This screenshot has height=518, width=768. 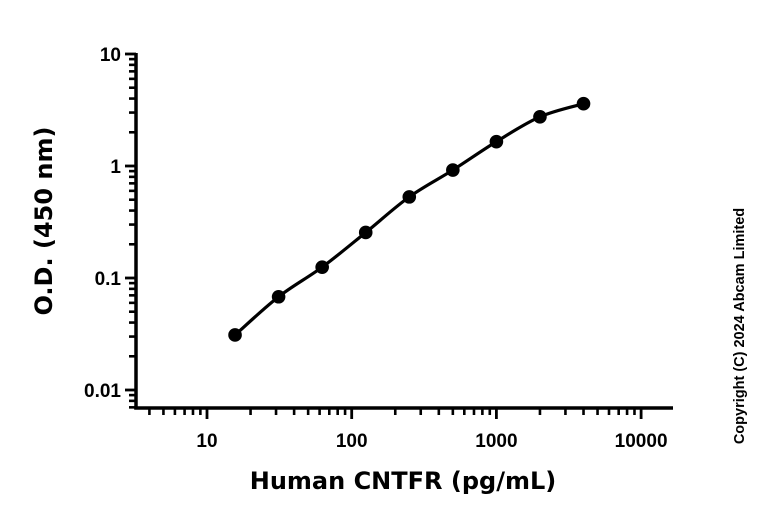 What do you see at coordinates (740, 326) in the screenshot?
I see `copyright-notice: Copyright (C) 2024 Abcam Limited` at bounding box center [740, 326].